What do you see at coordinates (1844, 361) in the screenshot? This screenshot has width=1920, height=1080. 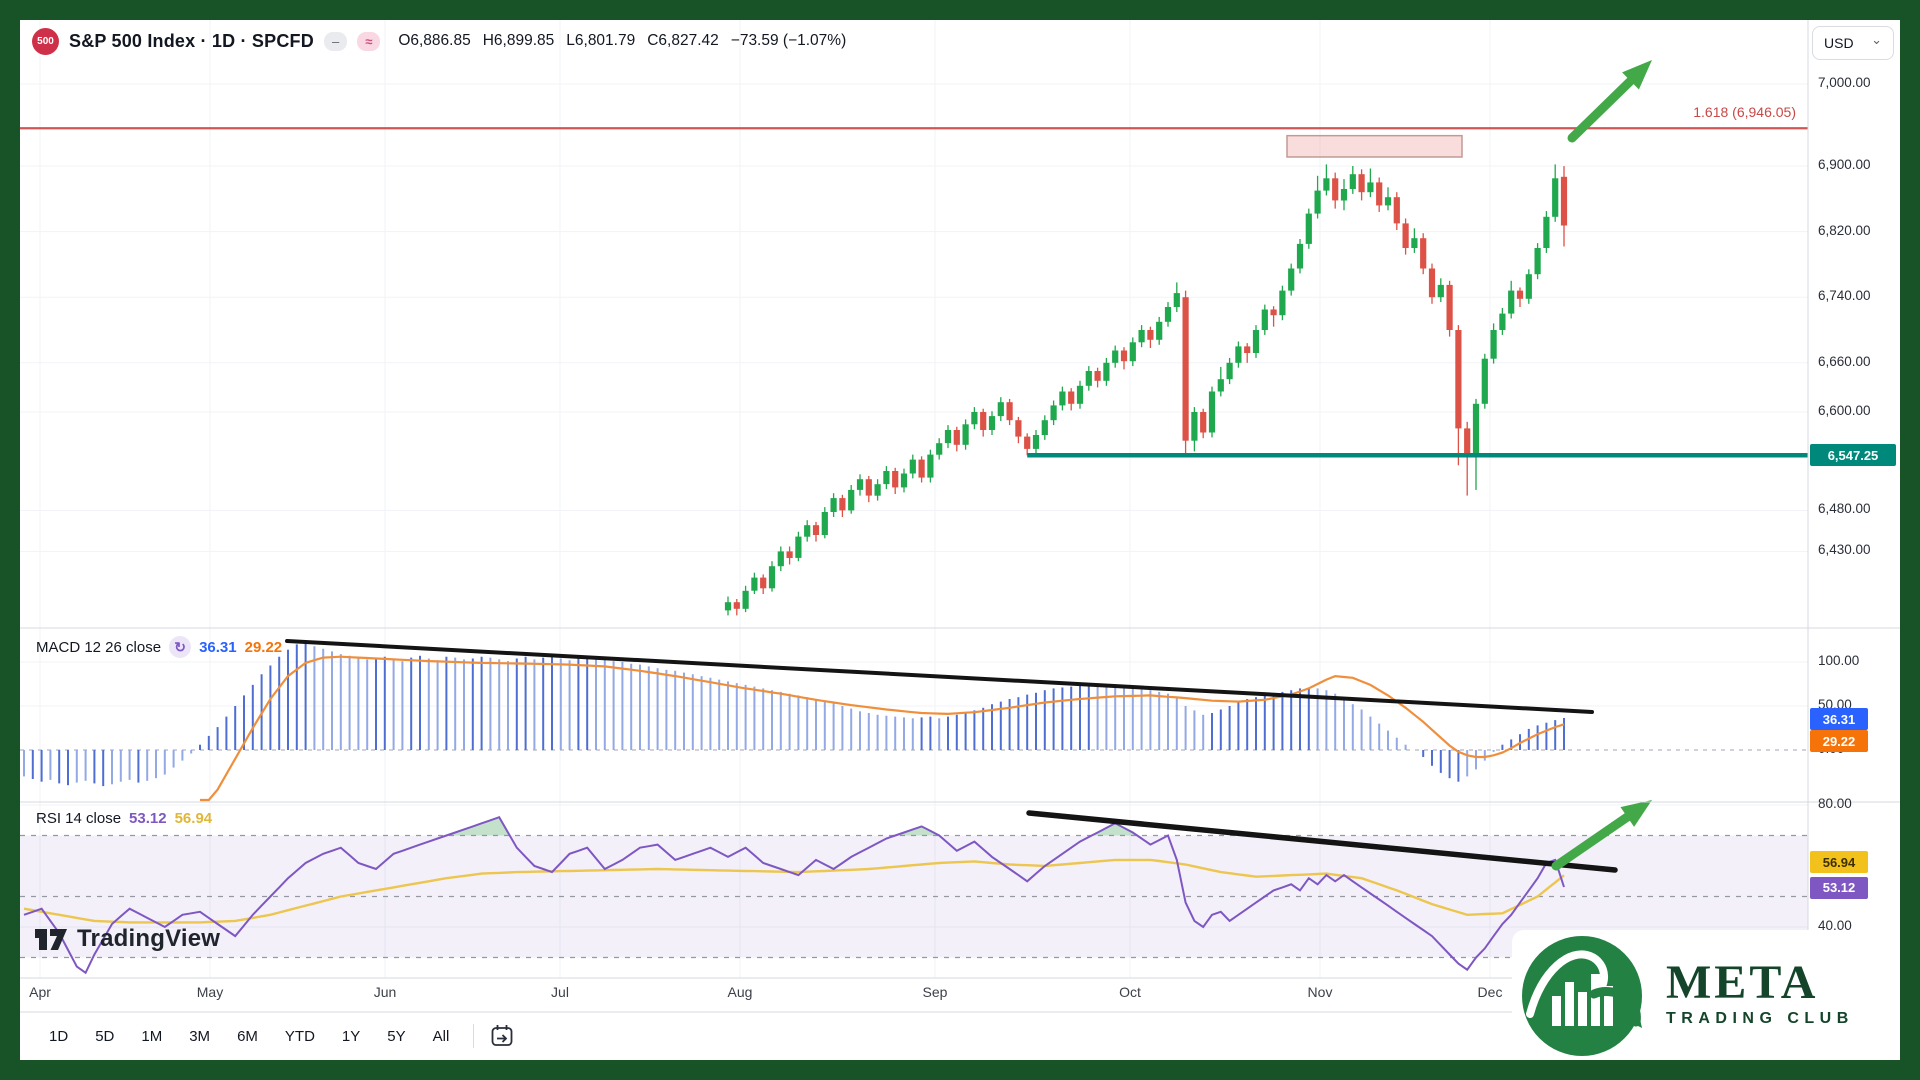 I see `price-axis-label: 6,660.00` at bounding box center [1844, 361].